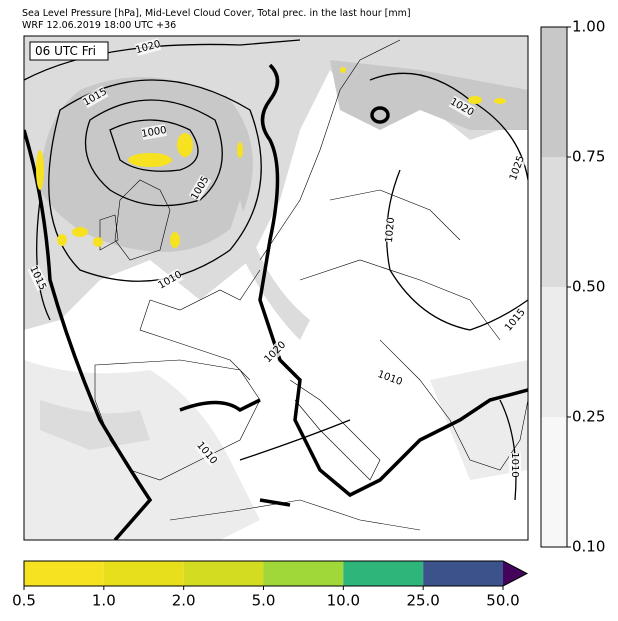  Describe the element at coordinates (65, 51) in the screenshot. I see `time-label: 06 UTC Fri` at that location.